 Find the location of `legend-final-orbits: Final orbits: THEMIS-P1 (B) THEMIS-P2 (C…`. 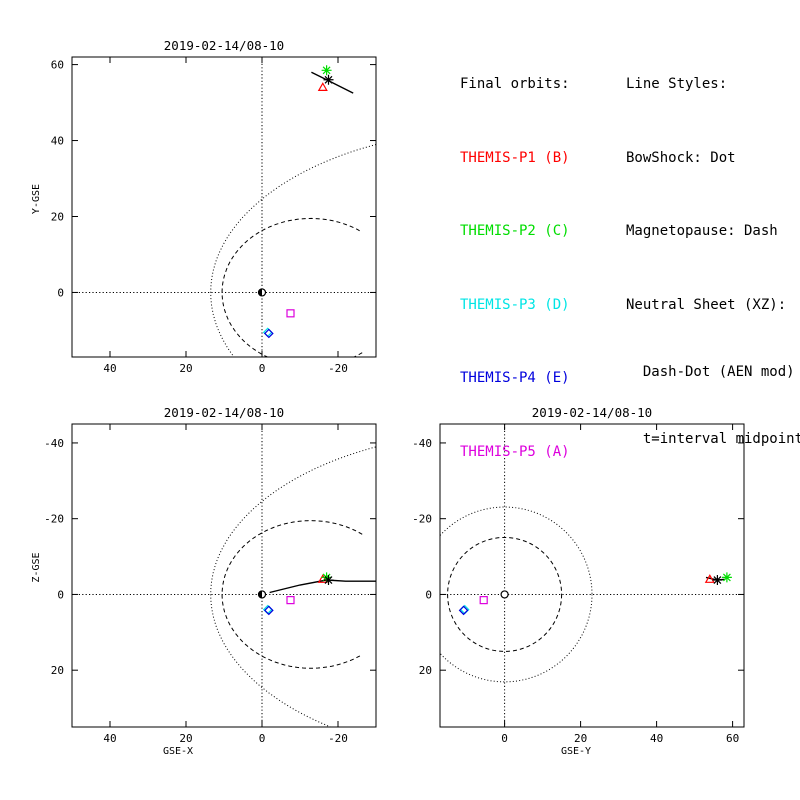

legend-final-orbits: Final orbits: THEMIS-P1 (B) THEMIS-P2 (C… is located at coordinates (515, 256).